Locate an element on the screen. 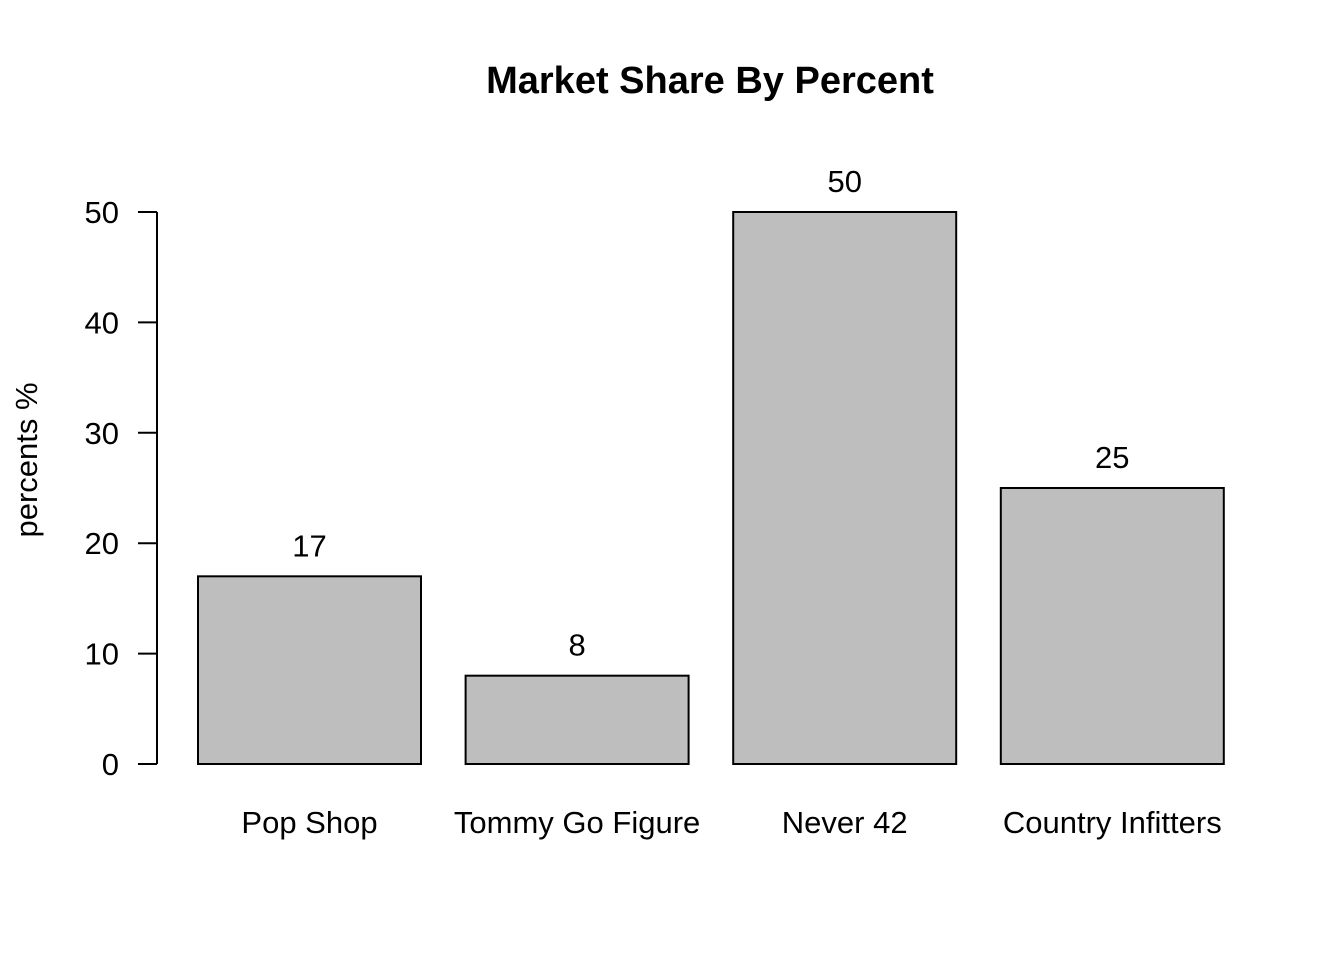 This screenshot has width=1344, height=960. category-label: Pop Shop is located at coordinates (309, 822).